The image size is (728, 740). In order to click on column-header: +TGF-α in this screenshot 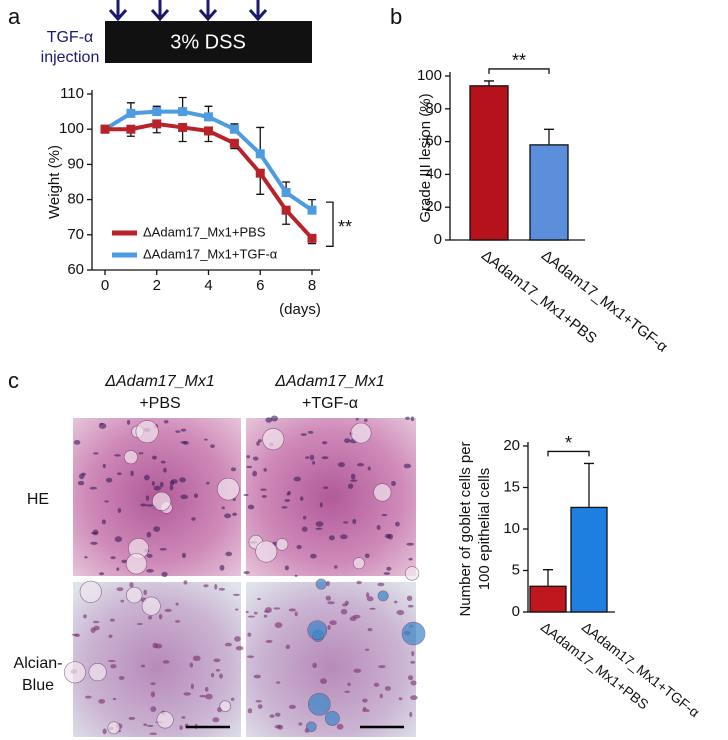, I will do `click(330, 403)`.